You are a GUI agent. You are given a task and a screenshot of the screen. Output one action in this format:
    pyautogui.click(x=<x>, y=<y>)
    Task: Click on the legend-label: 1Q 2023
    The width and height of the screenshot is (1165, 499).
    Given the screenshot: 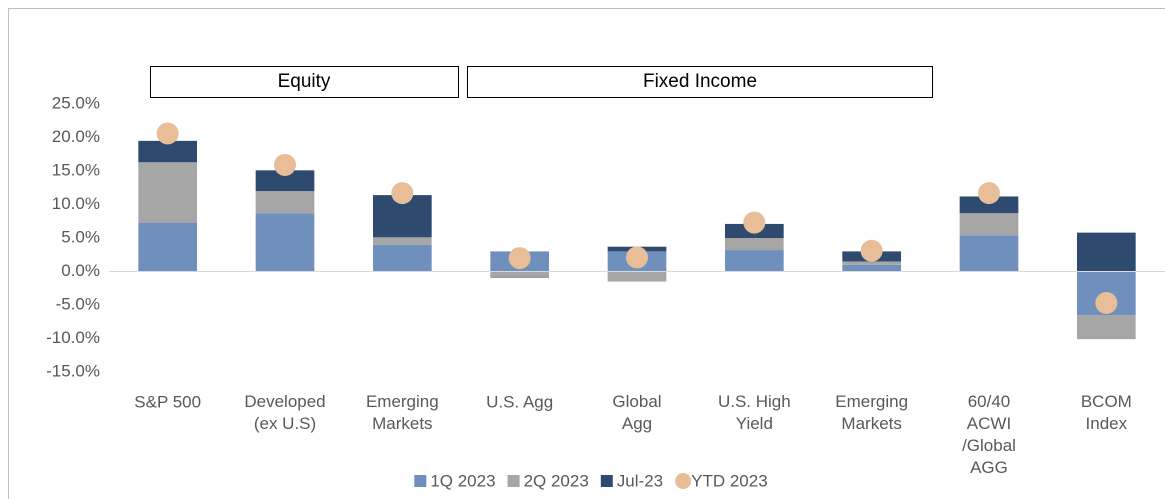 What is the action you would take?
    pyautogui.click(x=462, y=480)
    